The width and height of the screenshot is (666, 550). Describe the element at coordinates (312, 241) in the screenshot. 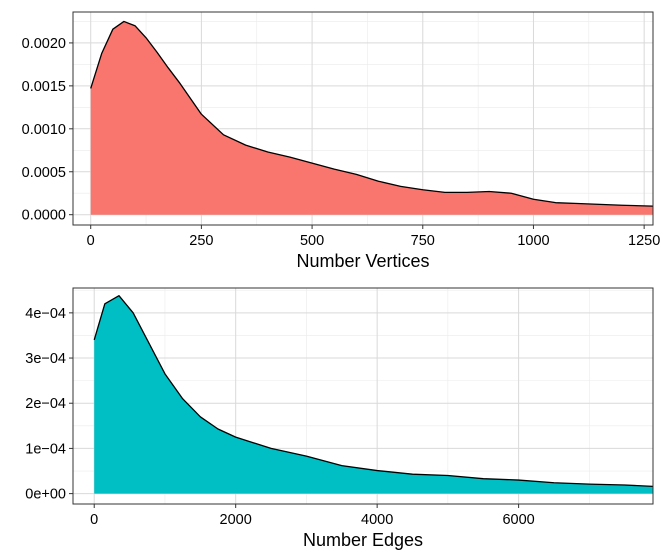

I see `x-tick-label: 500` at that location.